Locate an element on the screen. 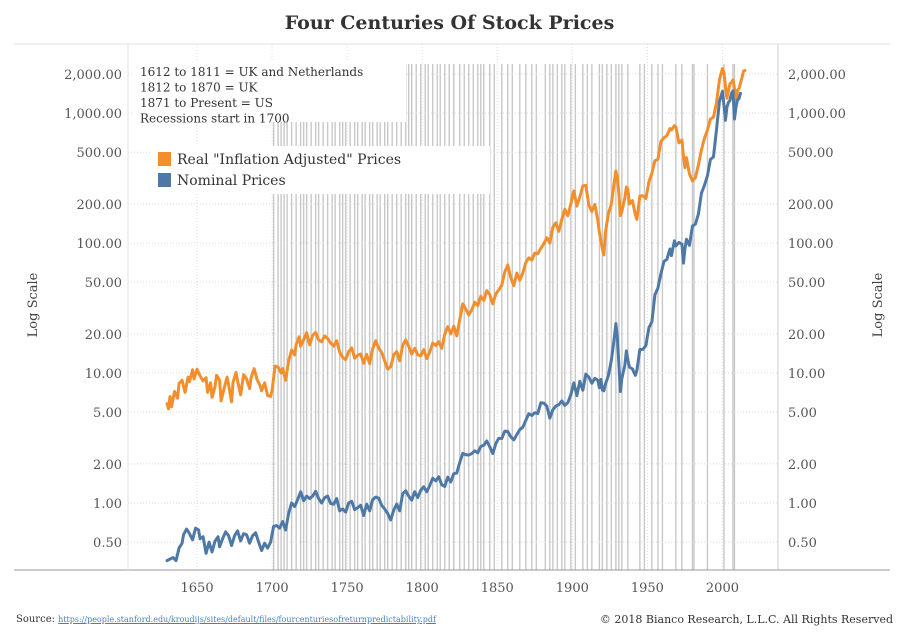 Image resolution: width=899 pixels, height=638 pixels. y-tick-label-left: 500.00 is located at coordinates (100, 153).